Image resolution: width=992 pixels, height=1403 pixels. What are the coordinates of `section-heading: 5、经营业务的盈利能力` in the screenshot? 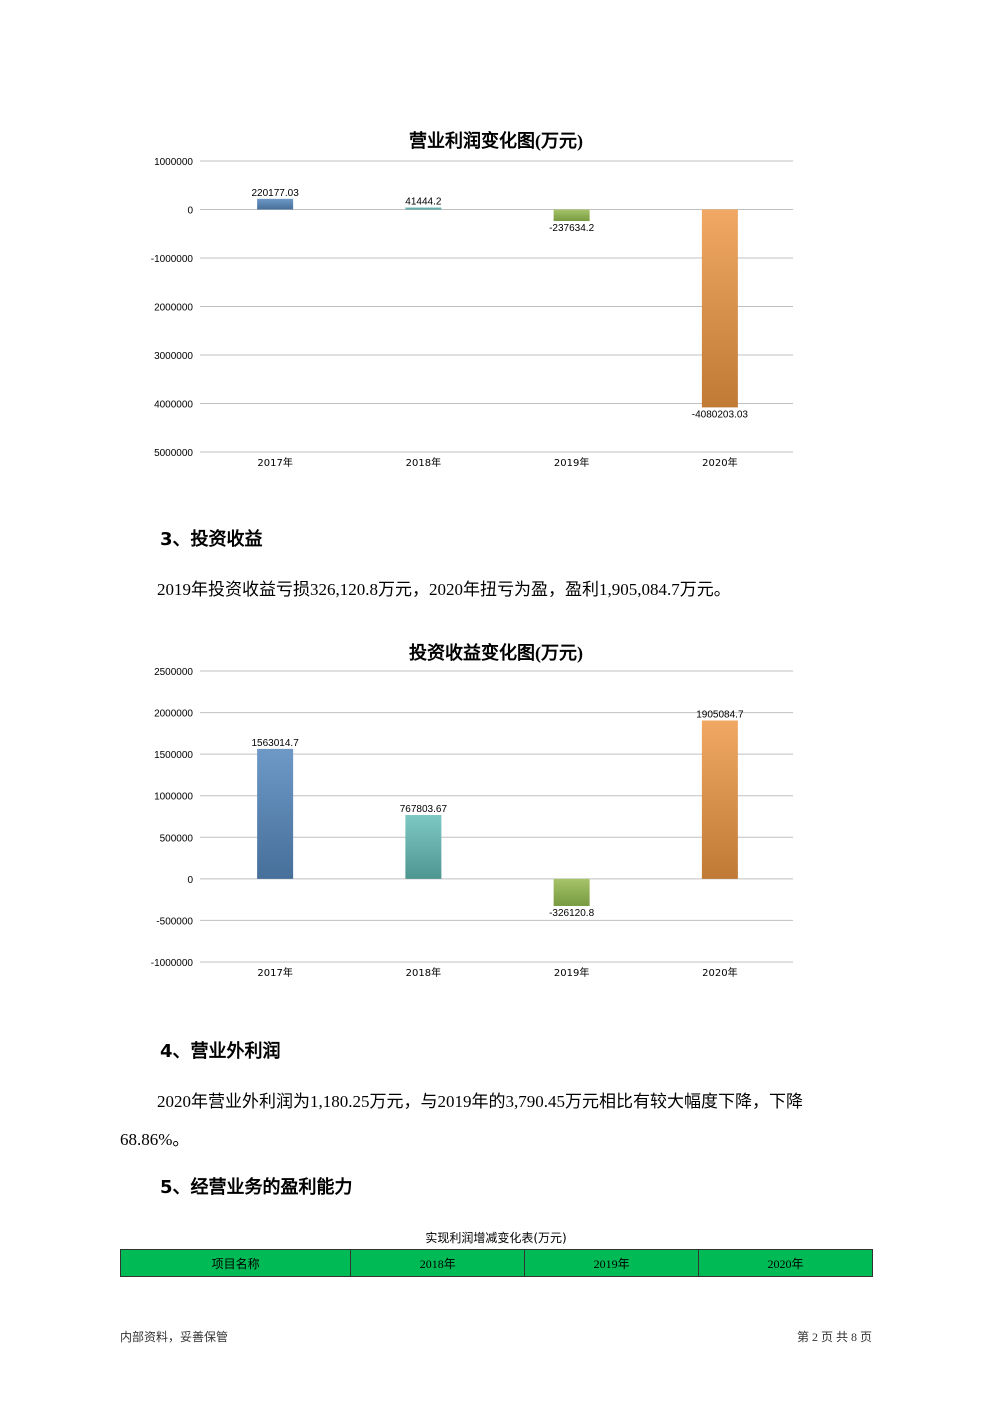 It's located at (256, 1187).